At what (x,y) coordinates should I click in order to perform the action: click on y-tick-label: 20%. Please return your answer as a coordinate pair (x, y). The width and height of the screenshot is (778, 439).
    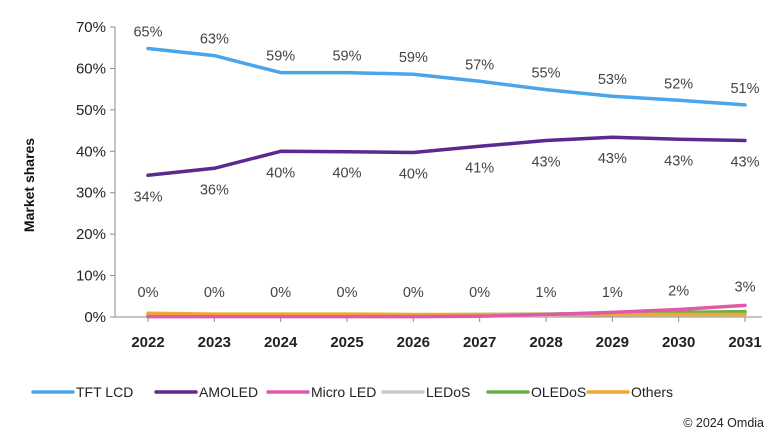
    Looking at the image, I should click on (91, 234).